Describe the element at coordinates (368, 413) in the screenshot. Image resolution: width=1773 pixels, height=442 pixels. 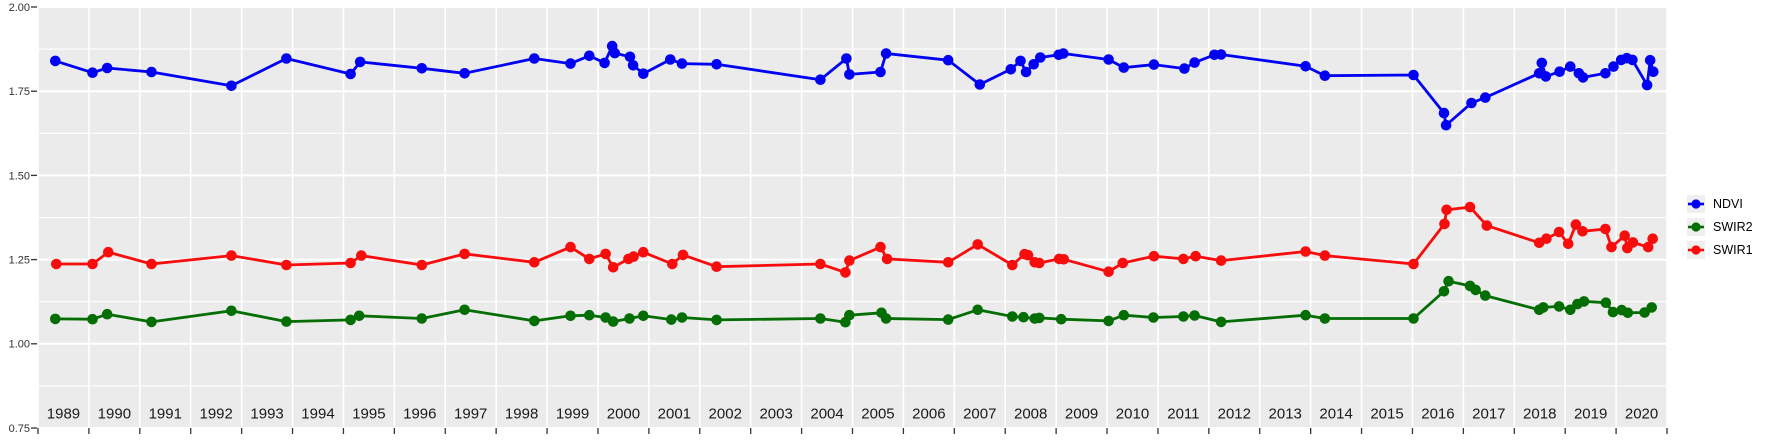
I see `x-tick-label: 1995` at that location.